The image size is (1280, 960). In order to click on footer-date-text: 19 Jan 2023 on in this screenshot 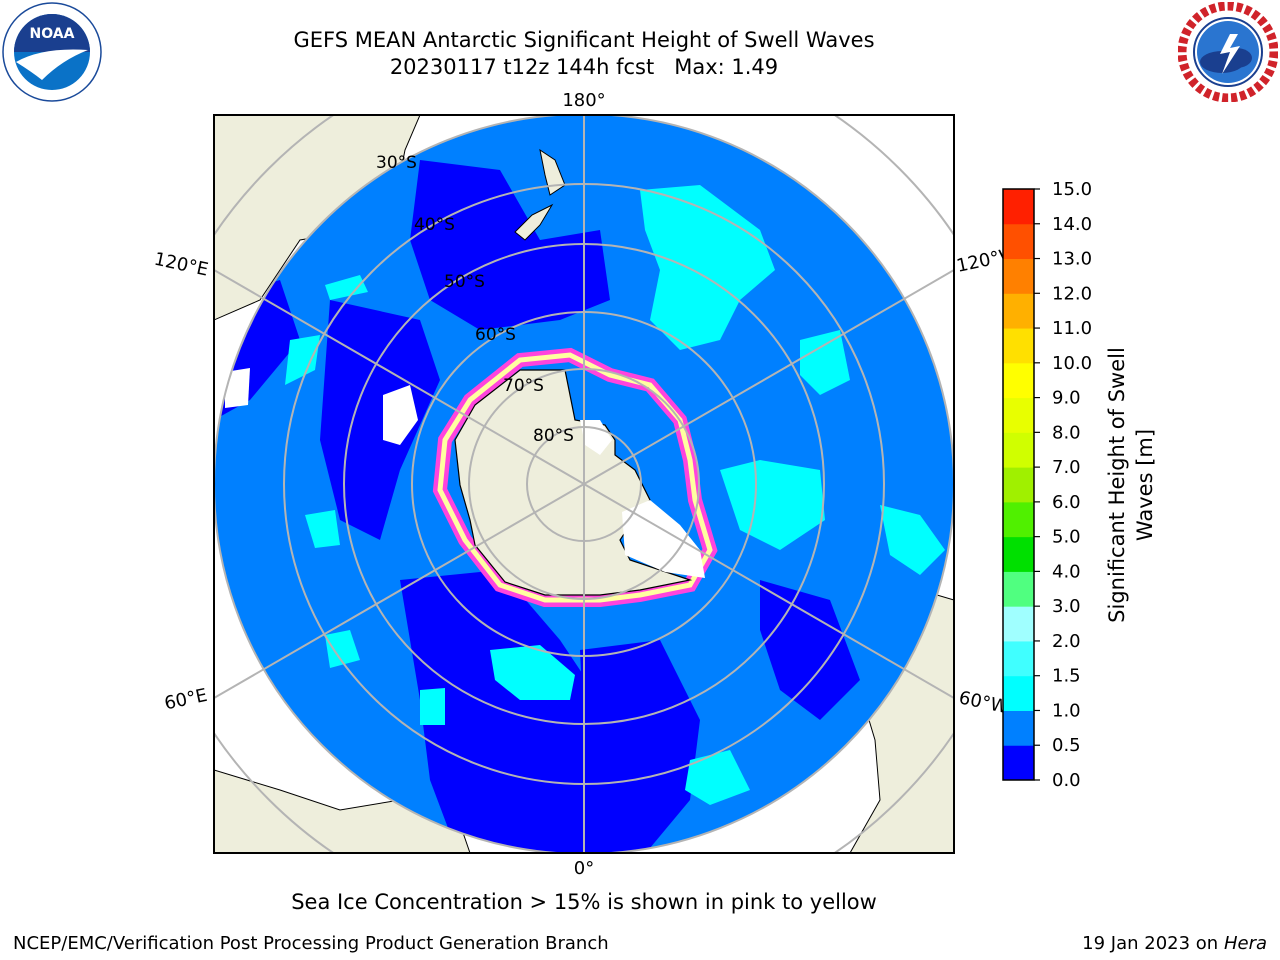, I will do `click(1153, 943)`.